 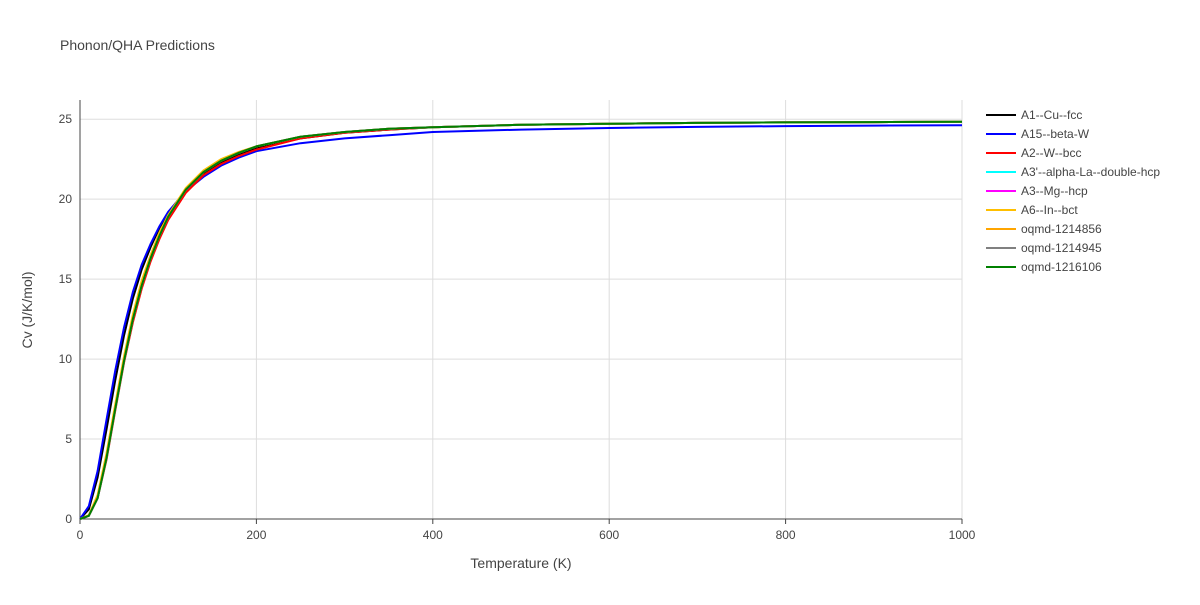 I want to click on x-tick-label: 400, so click(x=433, y=535).